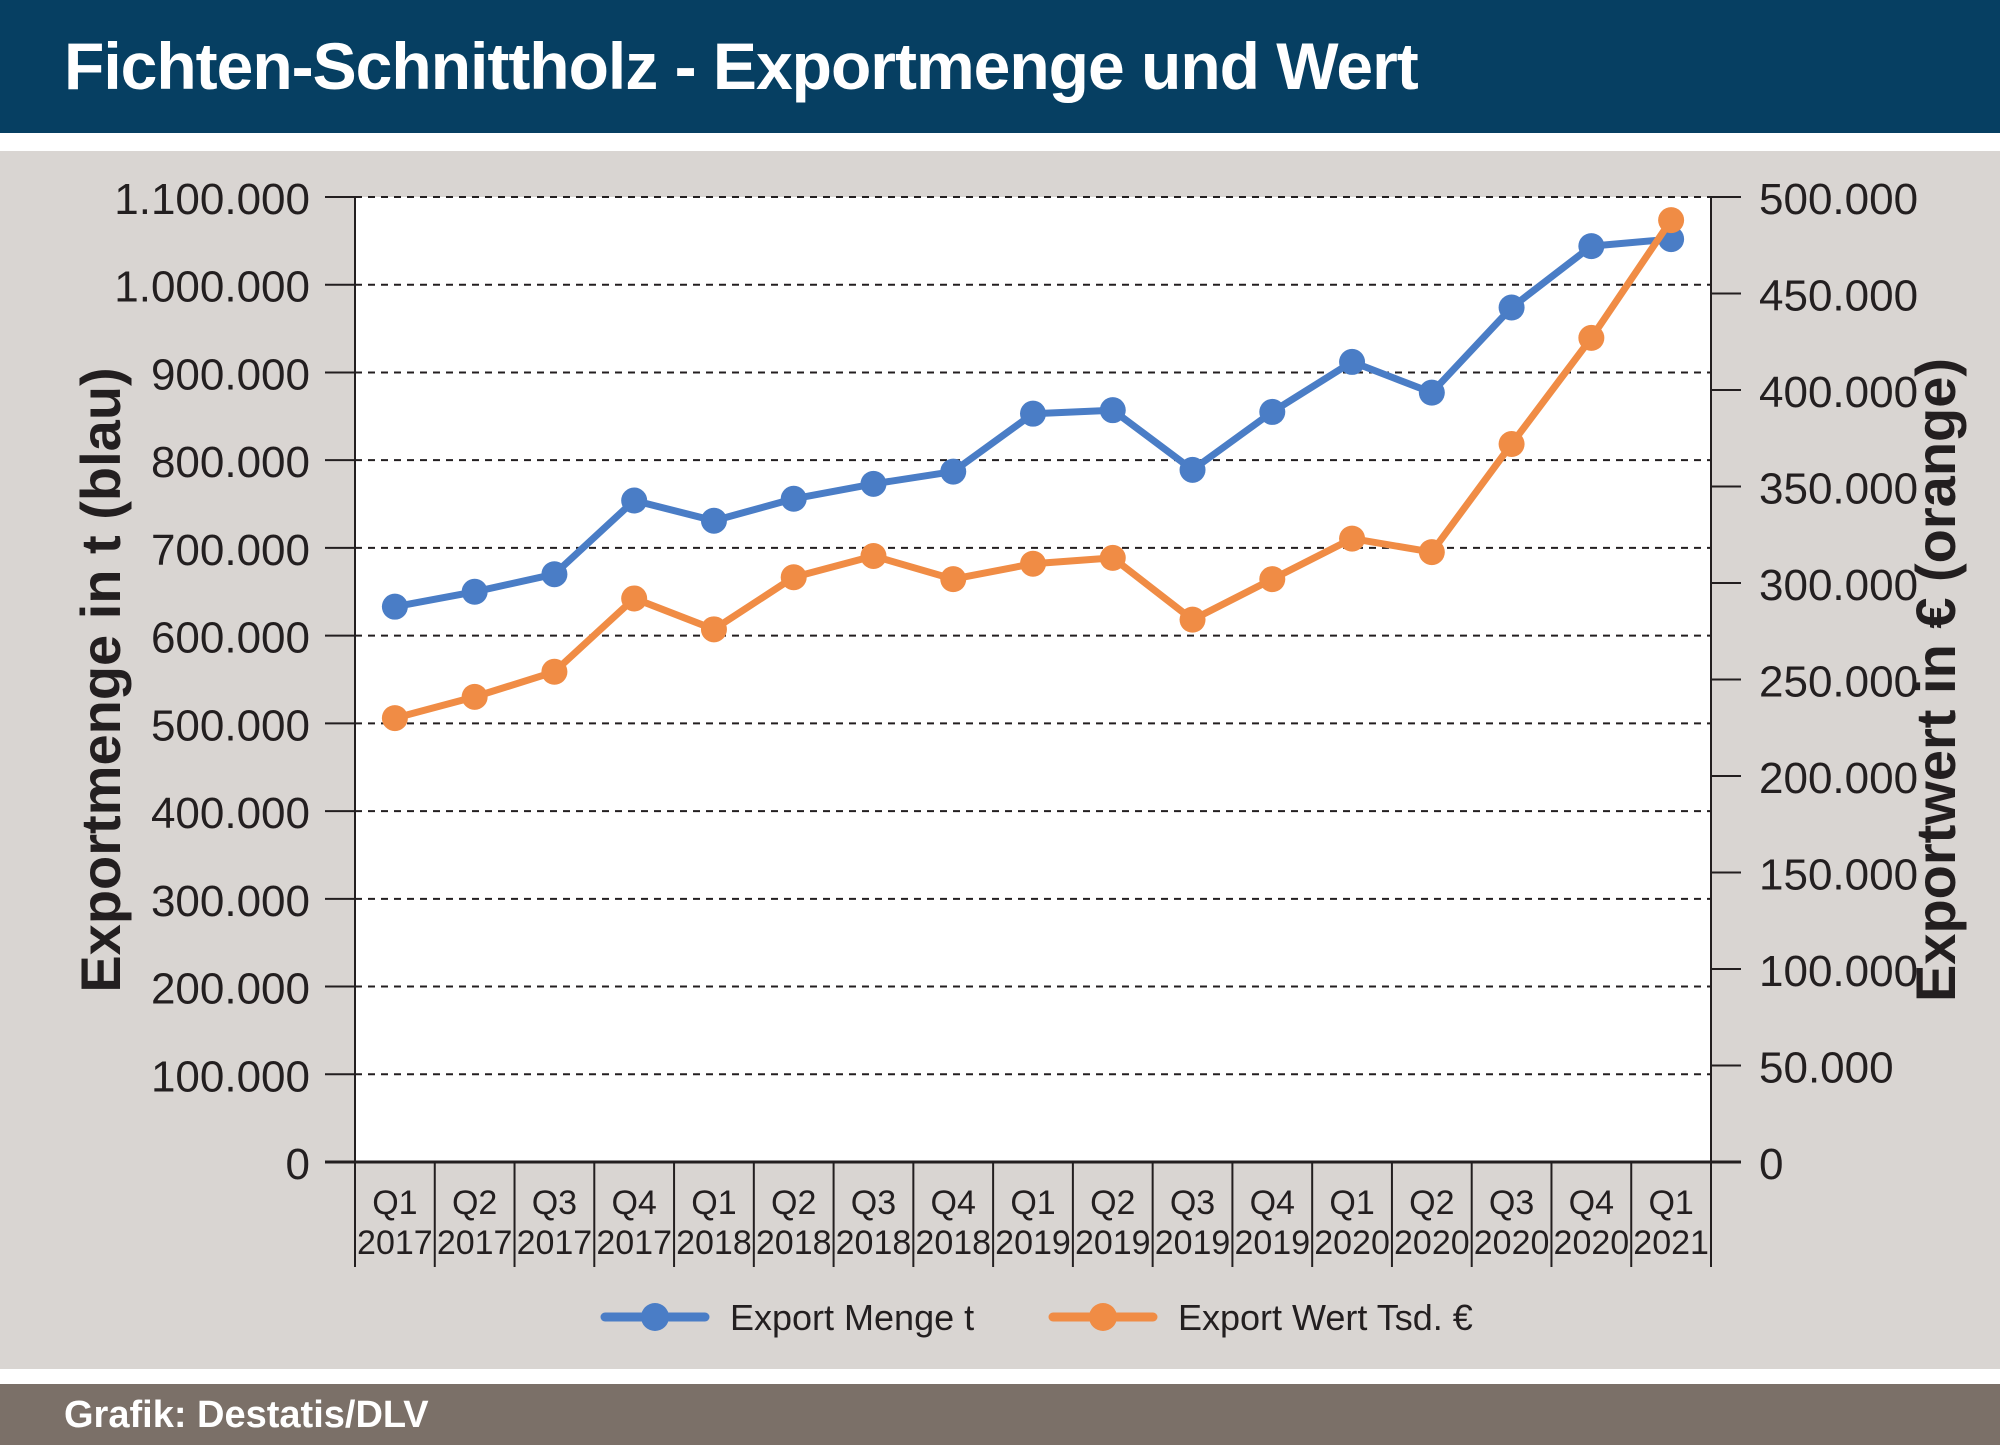  I want to click on legend-marker-export-menge, so click(655, 1317).